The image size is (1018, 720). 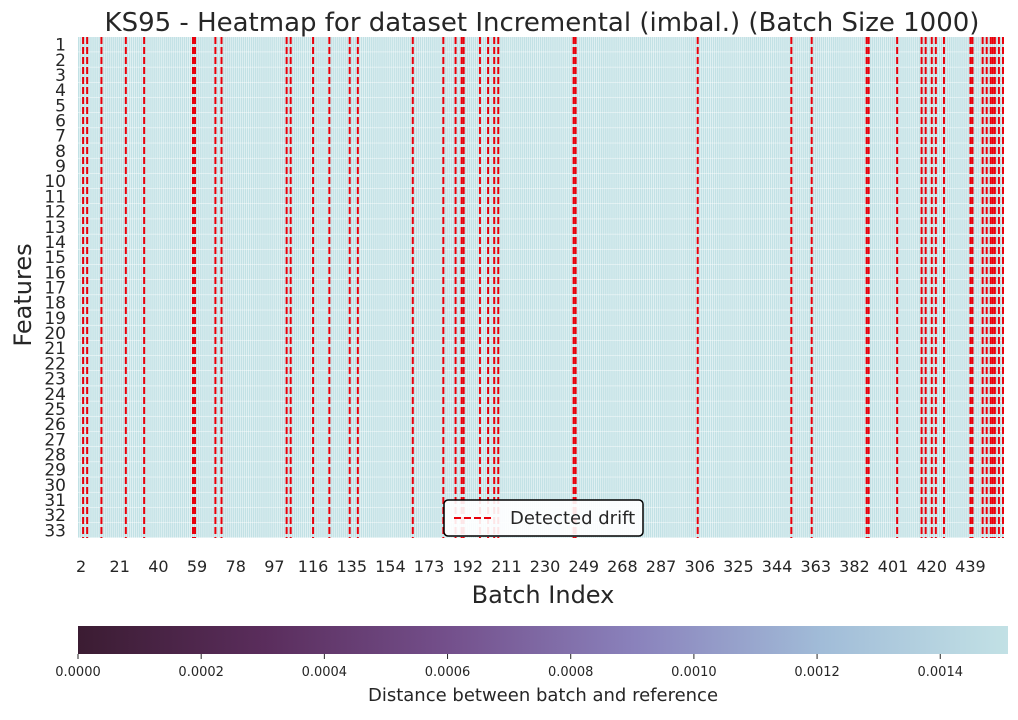 I want to click on colorbar-tick-label: 0.0010, so click(x=694, y=672).